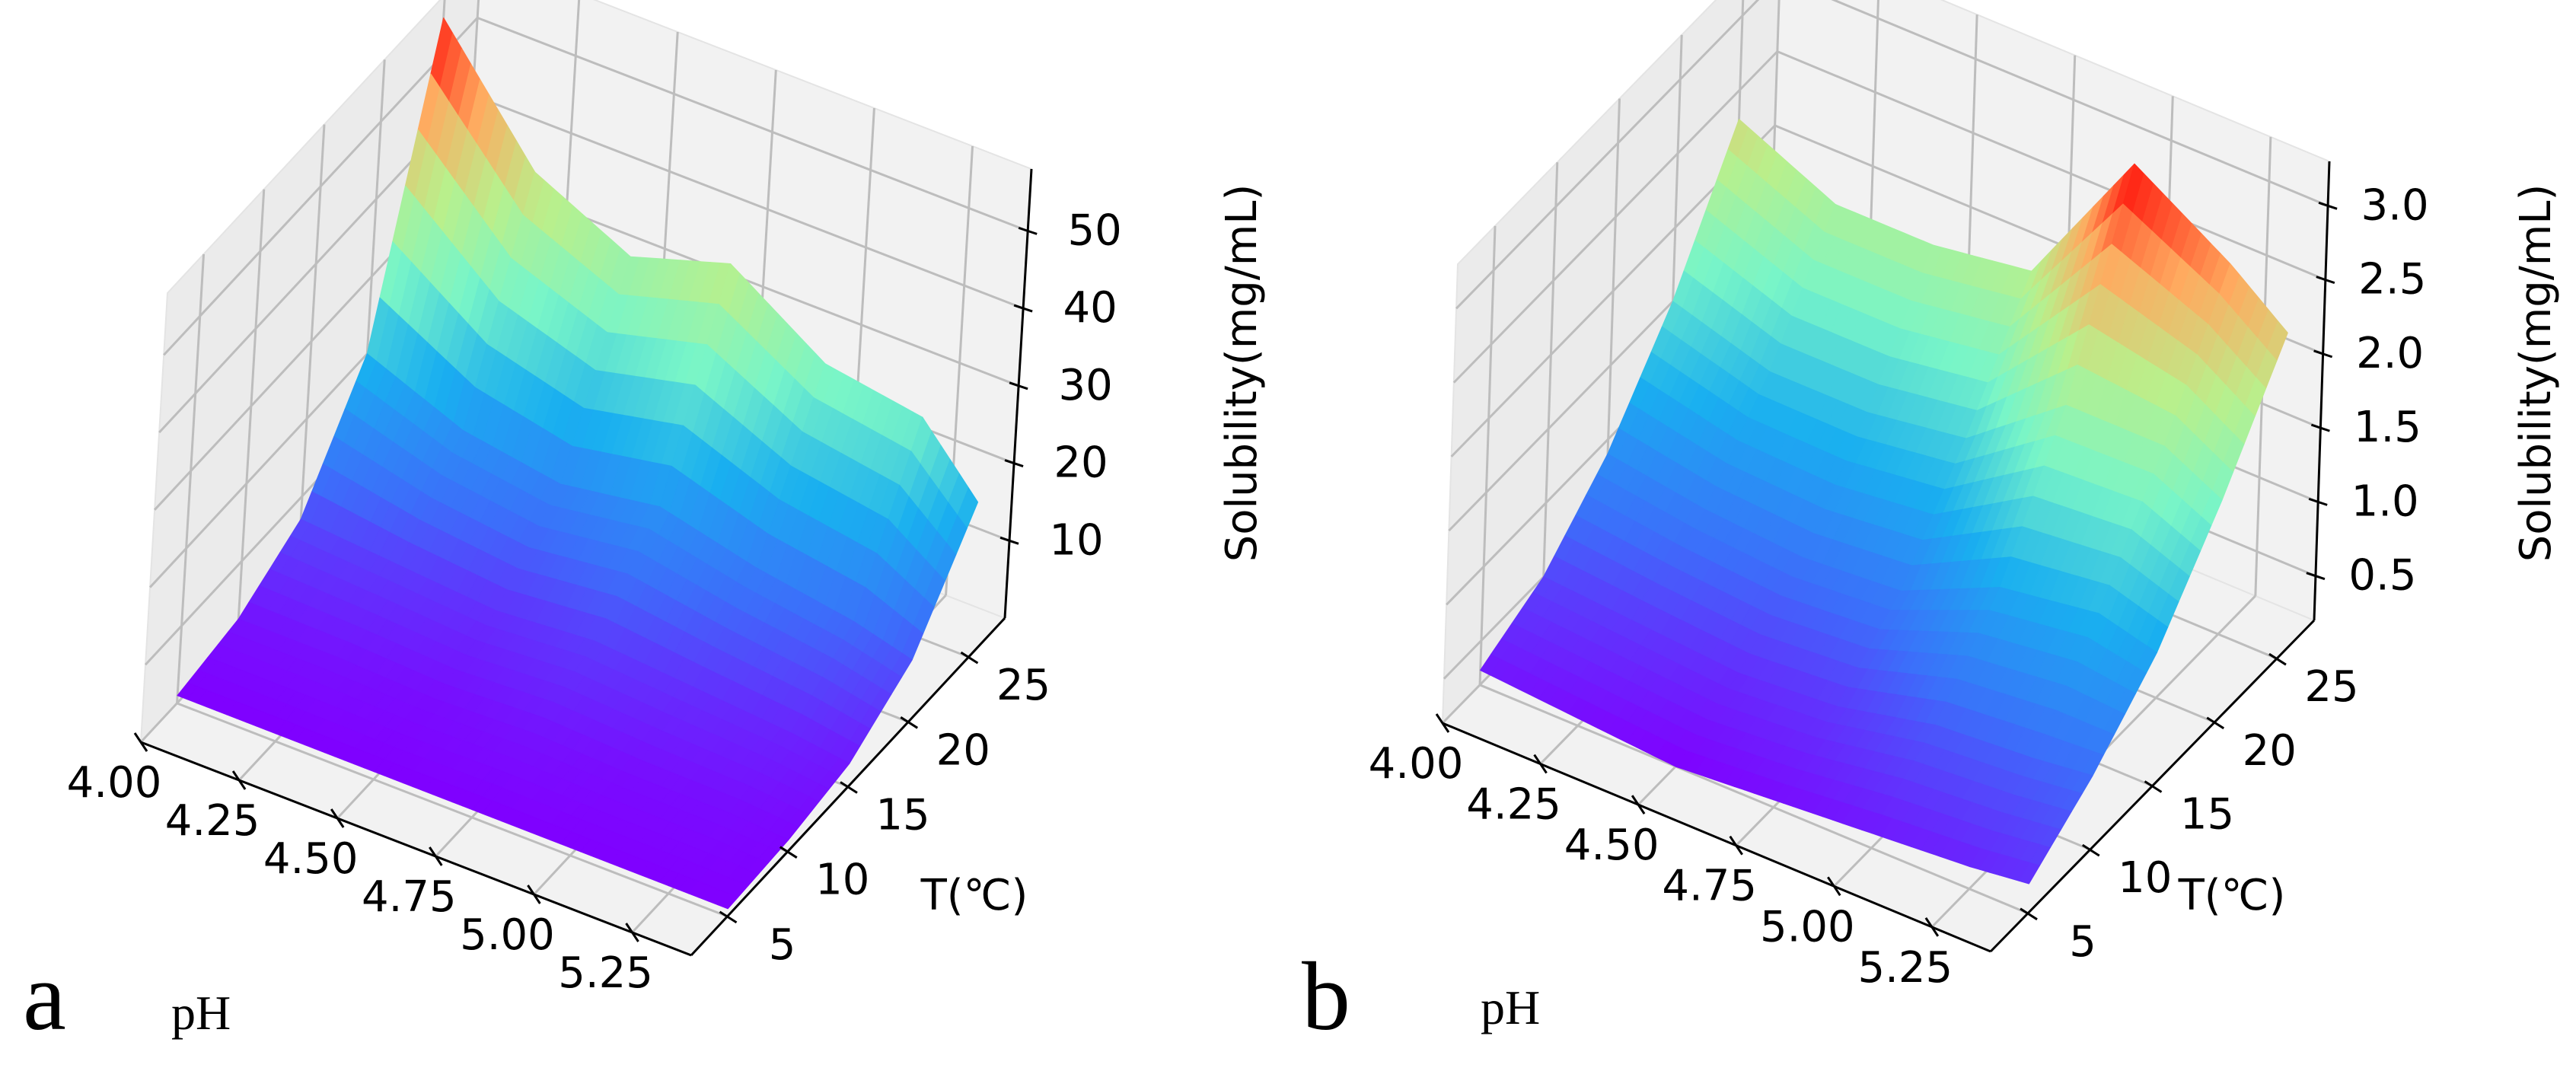 The width and height of the screenshot is (2576, 1071). Describe the element at coordinates (2382, 576) in the screenshot. I see `z-tick-label: 0.5` at that location.